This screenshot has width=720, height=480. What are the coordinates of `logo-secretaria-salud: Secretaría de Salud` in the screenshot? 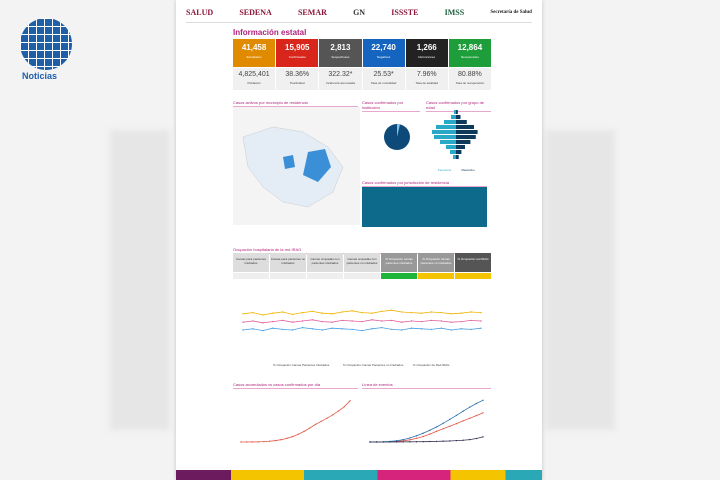 It's located at (511, 12).